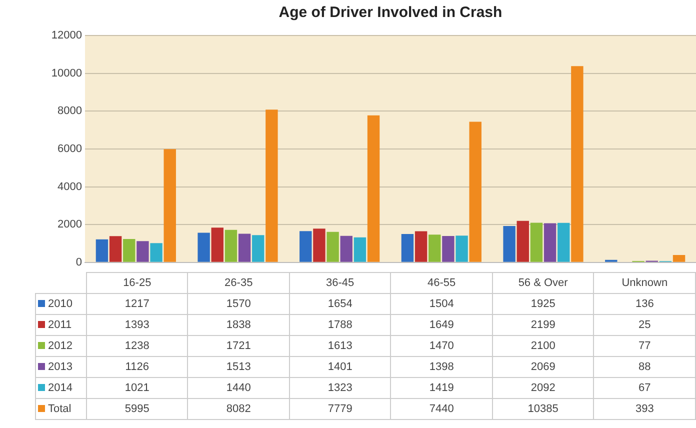  Describe the element at coordinates (61, 325) in the screenshot. I see `legend-label: 2011` at that location.